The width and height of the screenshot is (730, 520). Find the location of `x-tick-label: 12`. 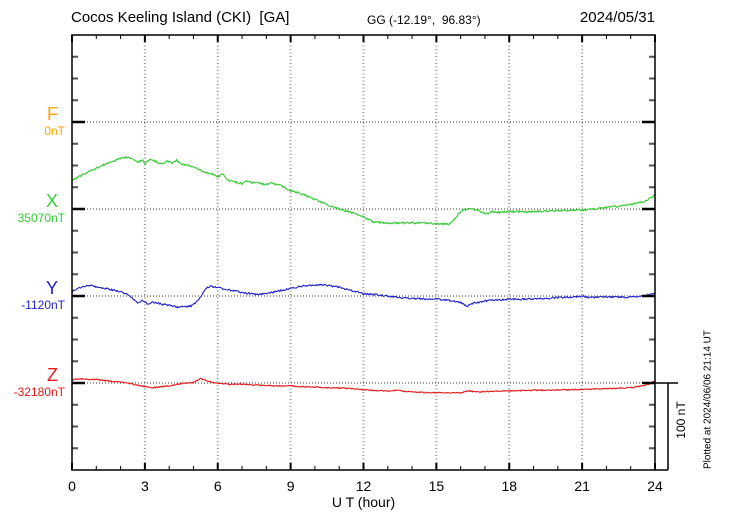

x-tick-label: 12 is located at coordinates (364, 486).